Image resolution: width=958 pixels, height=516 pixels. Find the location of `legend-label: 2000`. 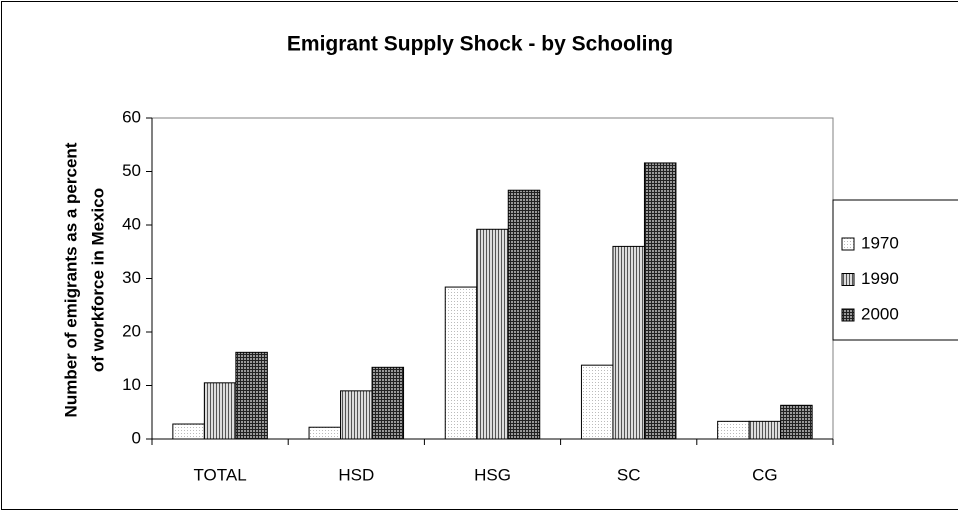

legend-label: 2000 is located at coordinates (880, 313).